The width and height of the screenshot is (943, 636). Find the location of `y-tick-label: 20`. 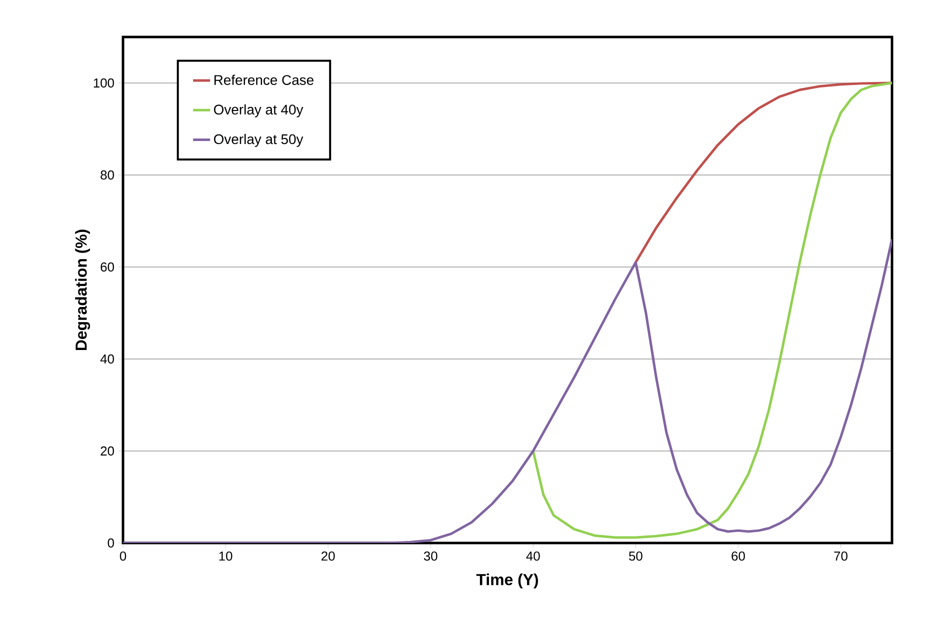

y-tick-label: 20 is located at coordinates (107, 451).